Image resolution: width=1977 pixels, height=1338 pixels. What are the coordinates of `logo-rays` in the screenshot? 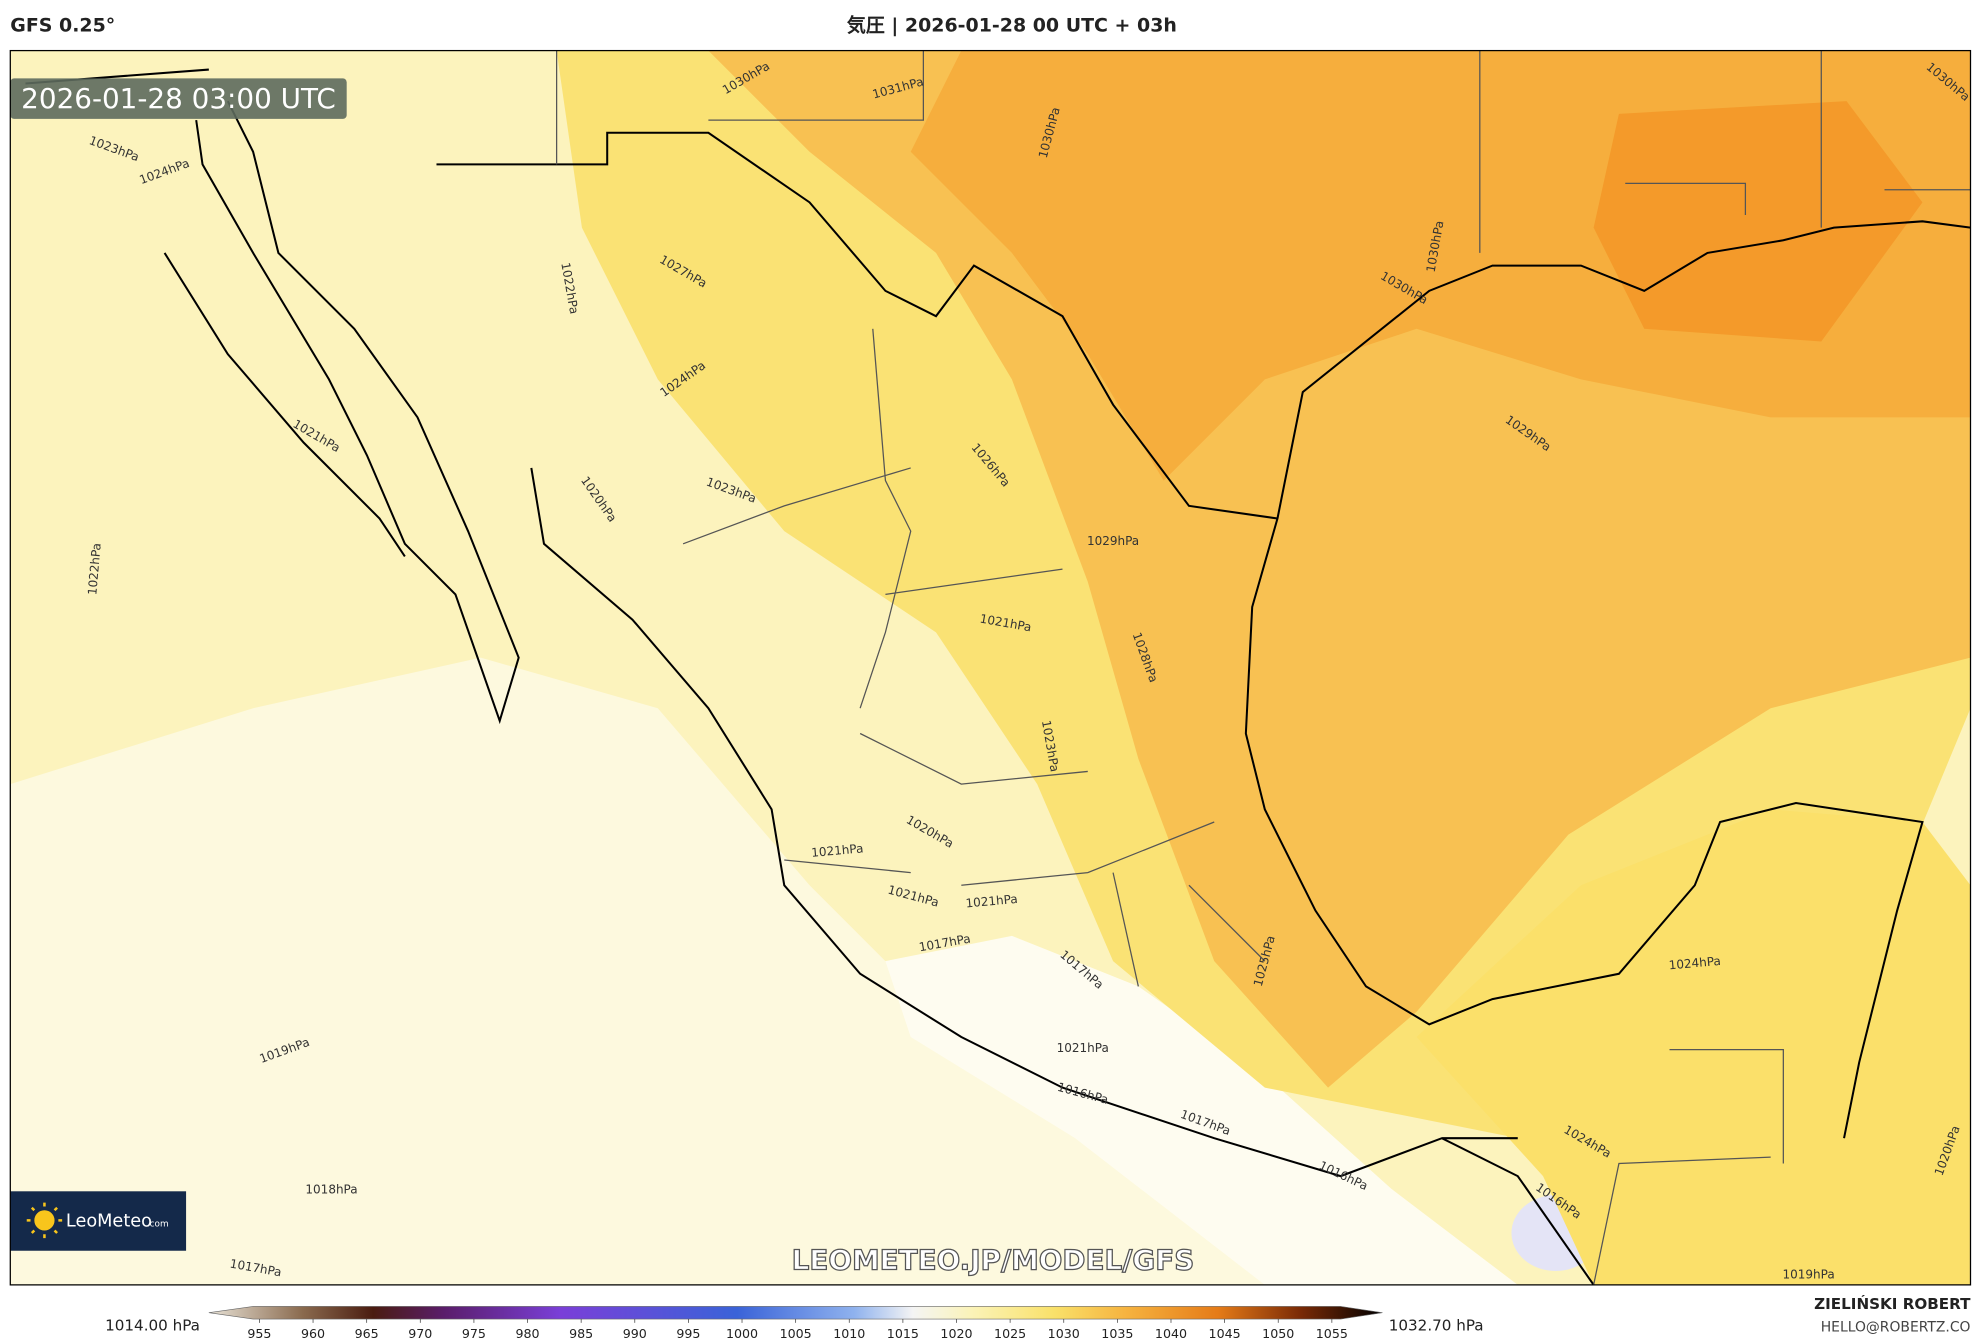 It's located at (44, 1220).